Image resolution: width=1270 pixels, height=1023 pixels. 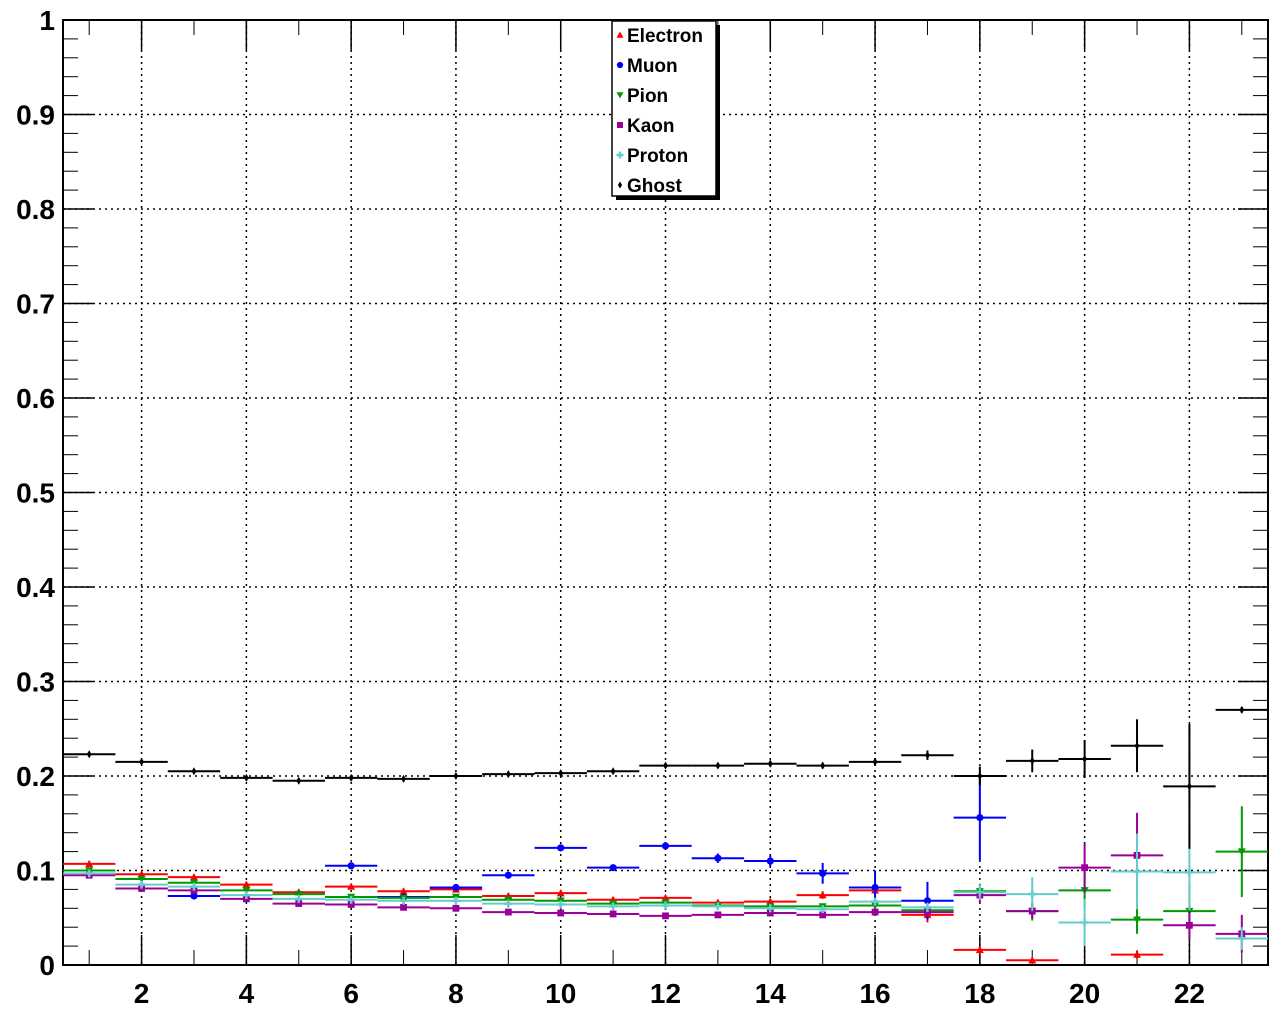 I want to click on x-tick-label: 16, so click(x=874, y=993).